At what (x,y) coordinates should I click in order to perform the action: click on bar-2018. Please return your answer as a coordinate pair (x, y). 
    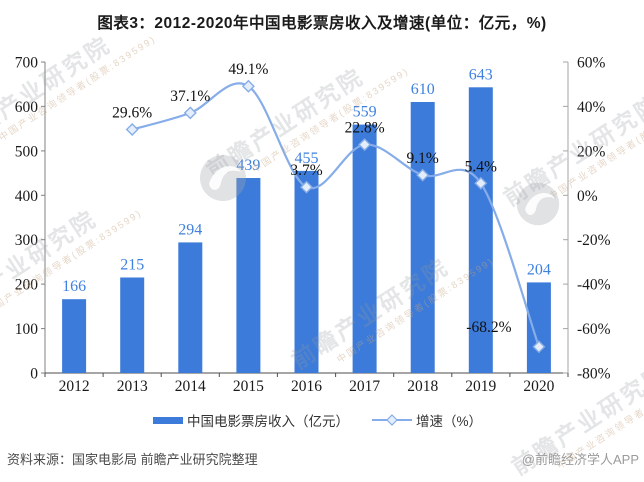
    Looking at the image, I should click on (422, 237).